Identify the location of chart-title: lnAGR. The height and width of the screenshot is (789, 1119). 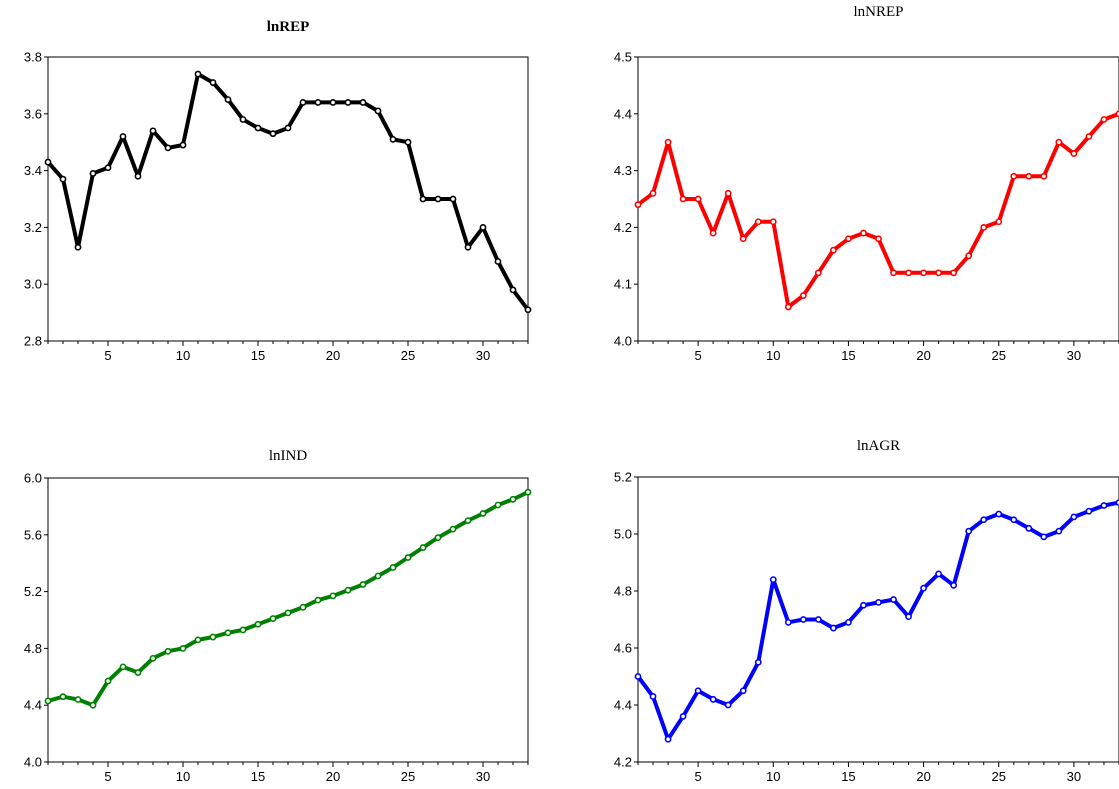
(878, 446).